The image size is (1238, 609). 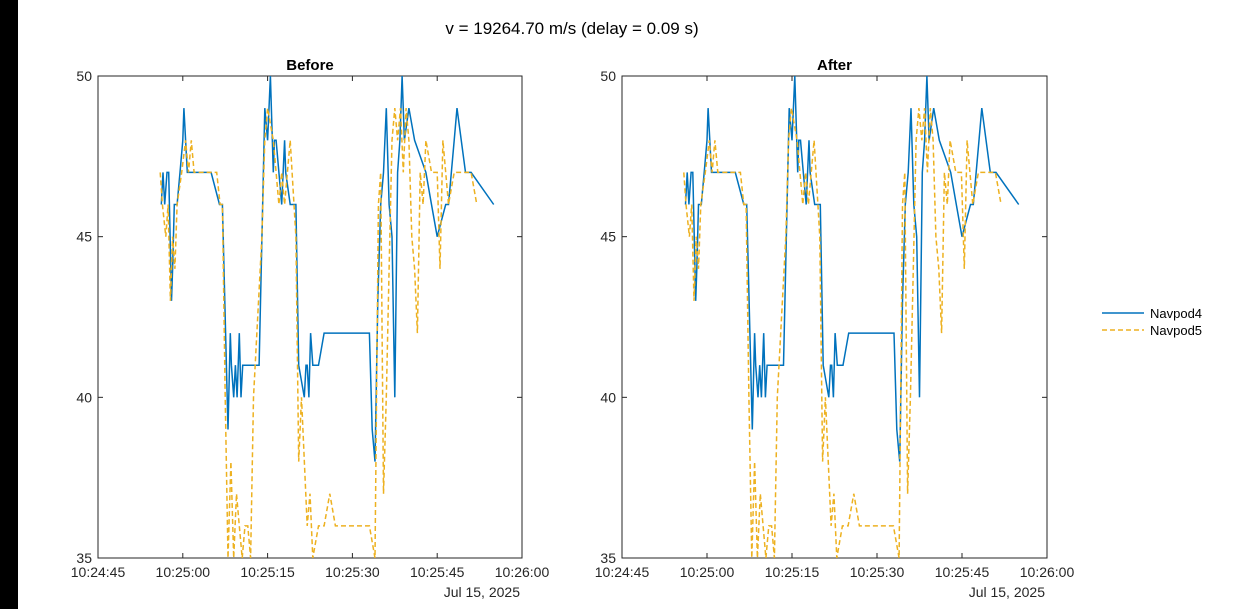 I want to click on legend-label-navpod5: Navpod5, so click(x=1176, y=330).